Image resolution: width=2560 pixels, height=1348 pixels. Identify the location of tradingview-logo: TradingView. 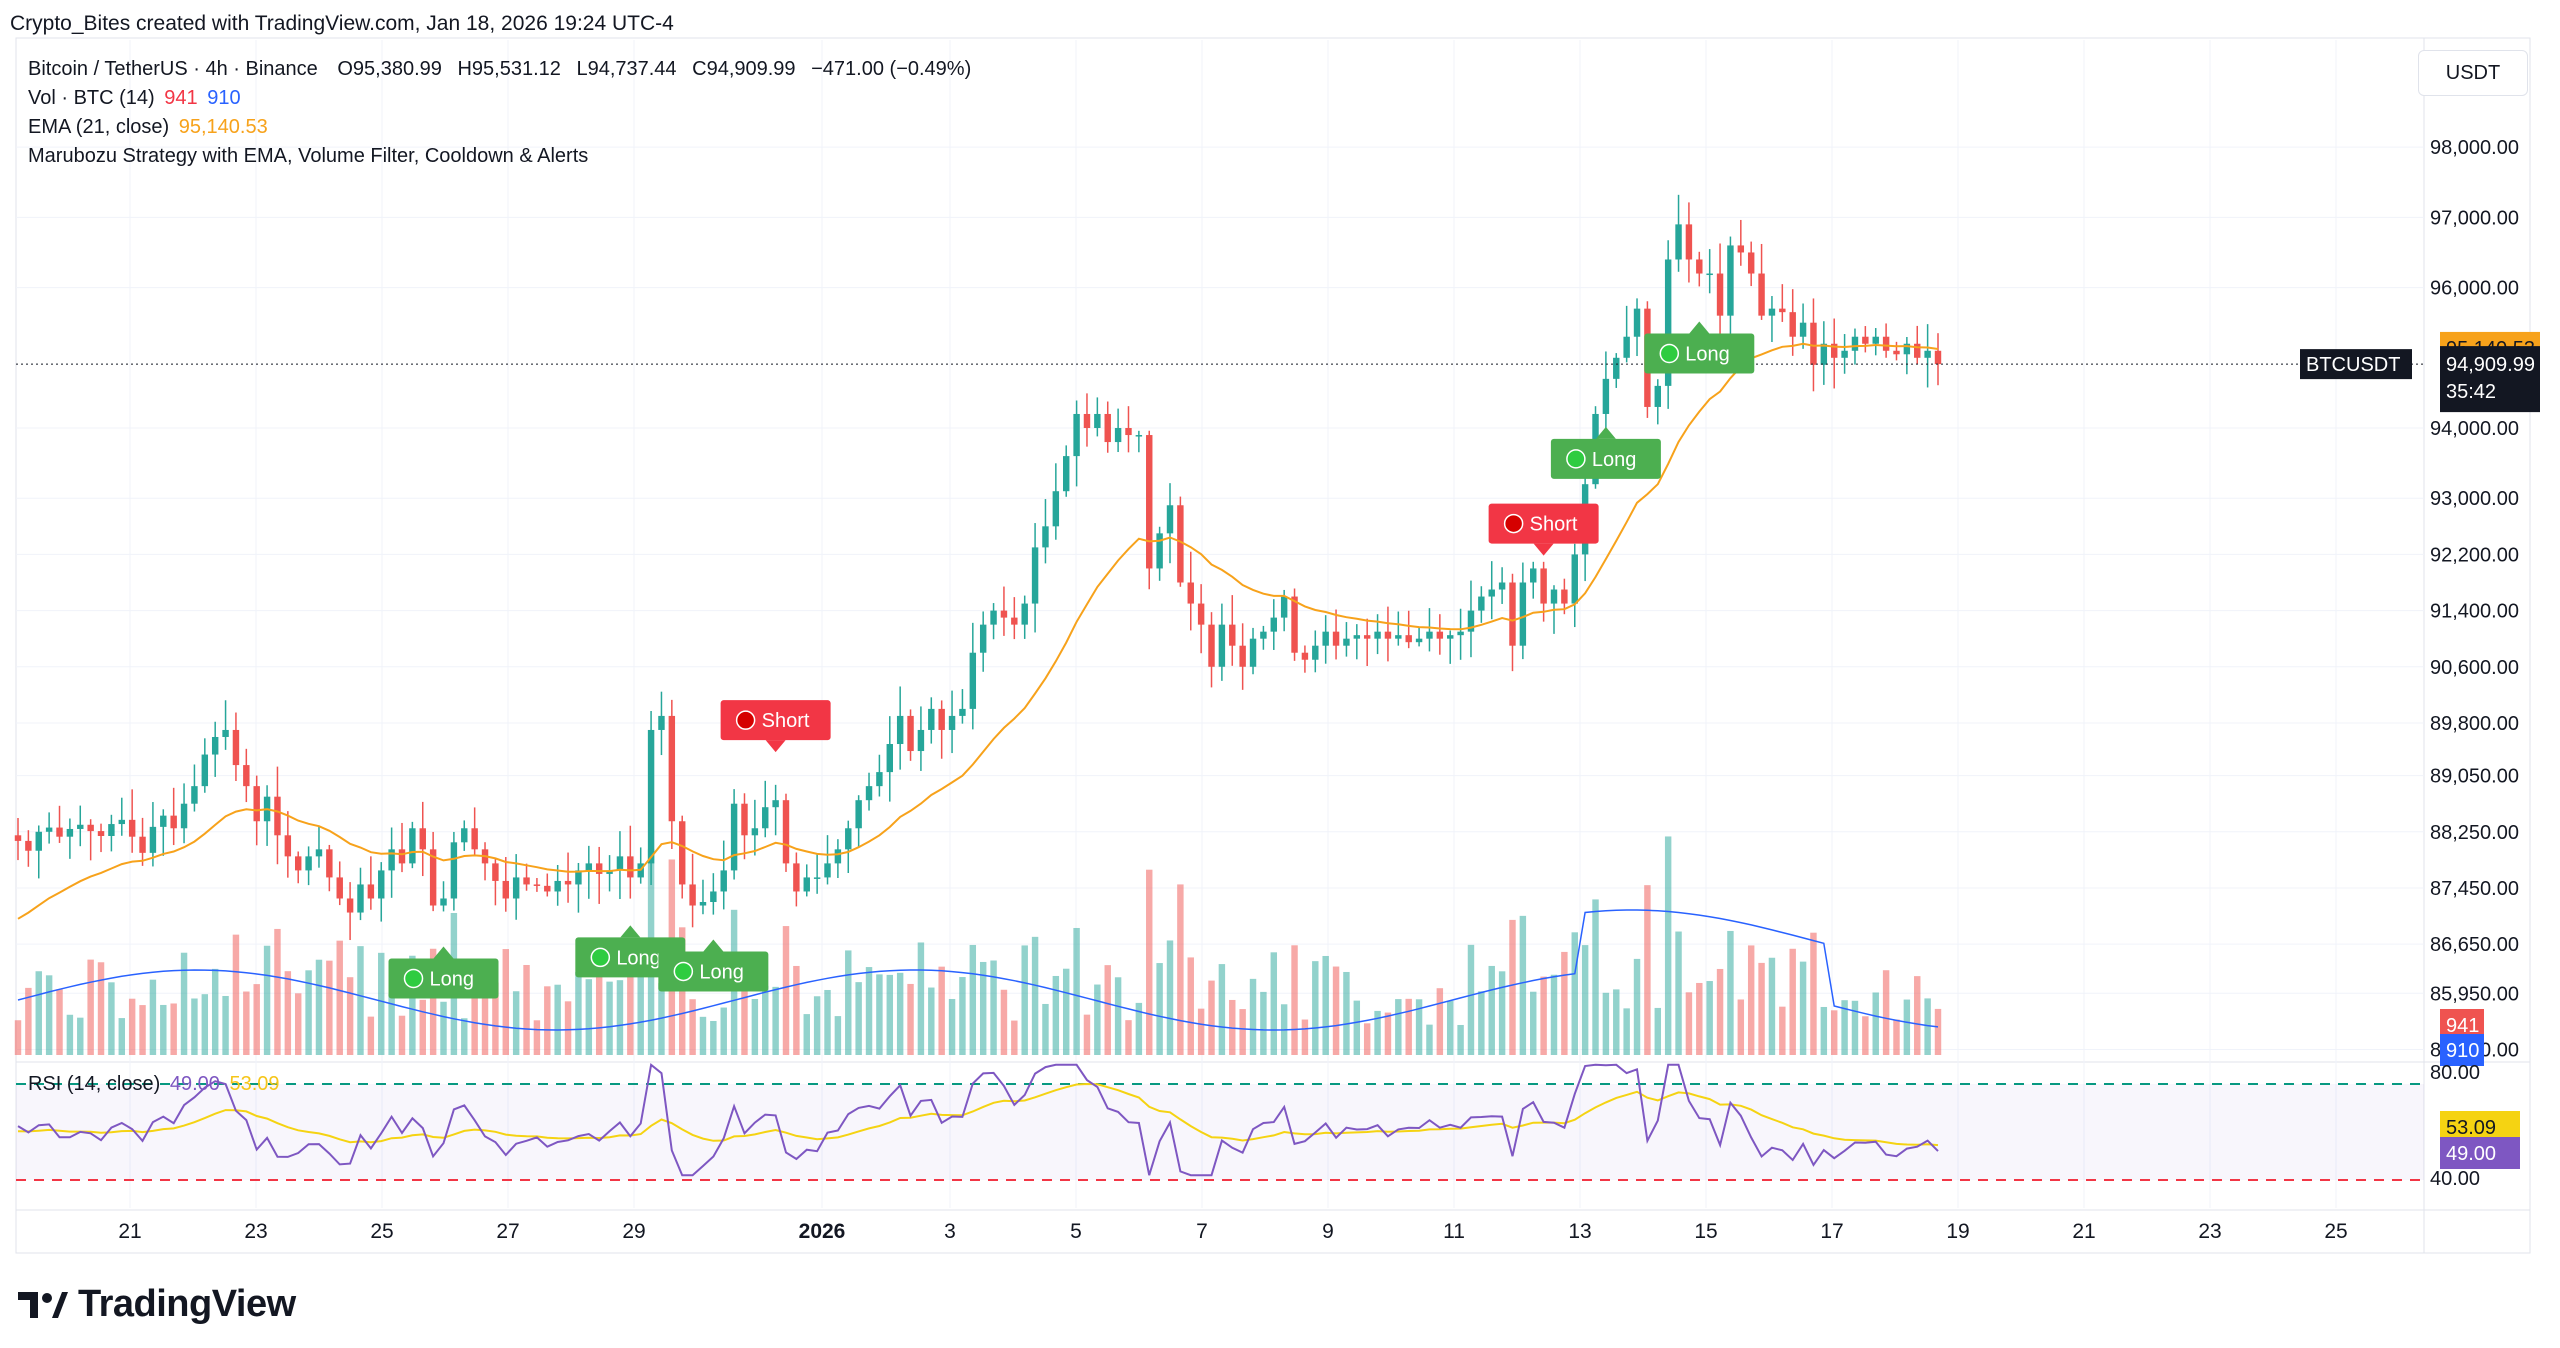
(157, 1304).